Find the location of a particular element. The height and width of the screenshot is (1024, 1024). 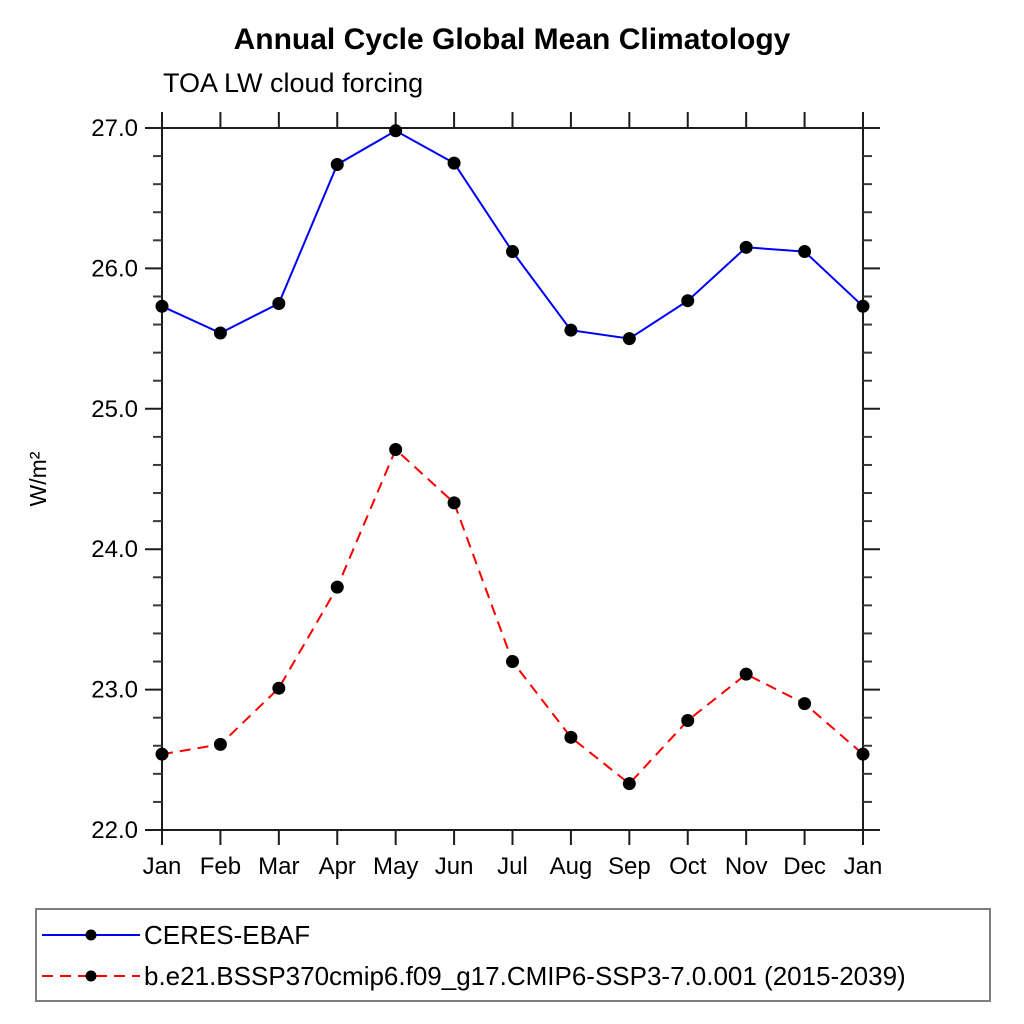

y-tick-label: 27.0 is located at coordinates (114, 128).